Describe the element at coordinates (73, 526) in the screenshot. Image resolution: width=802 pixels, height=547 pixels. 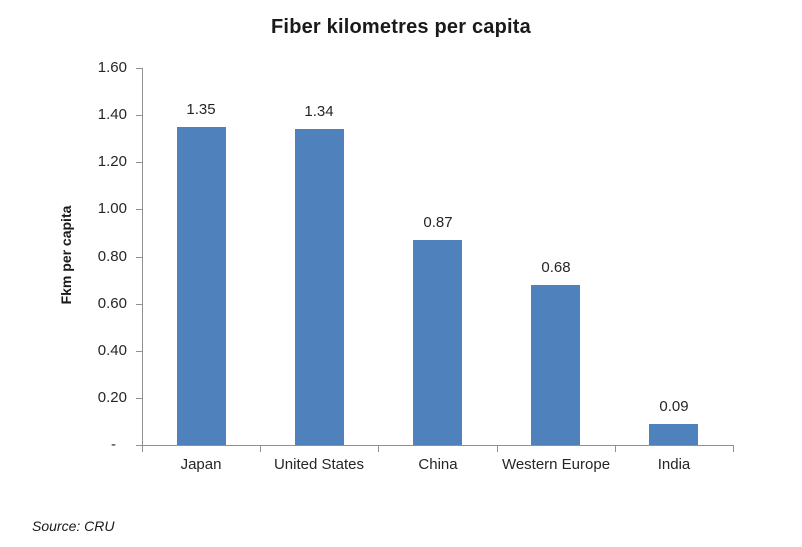
I see `source-note: Source: CRU` at that location.